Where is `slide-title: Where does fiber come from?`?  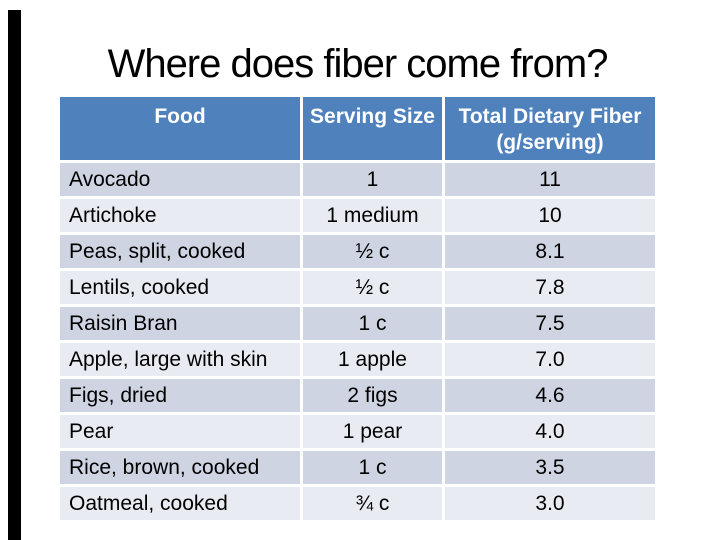
slide-title: Where does fiber come from? is located at coordinates (358, 64).